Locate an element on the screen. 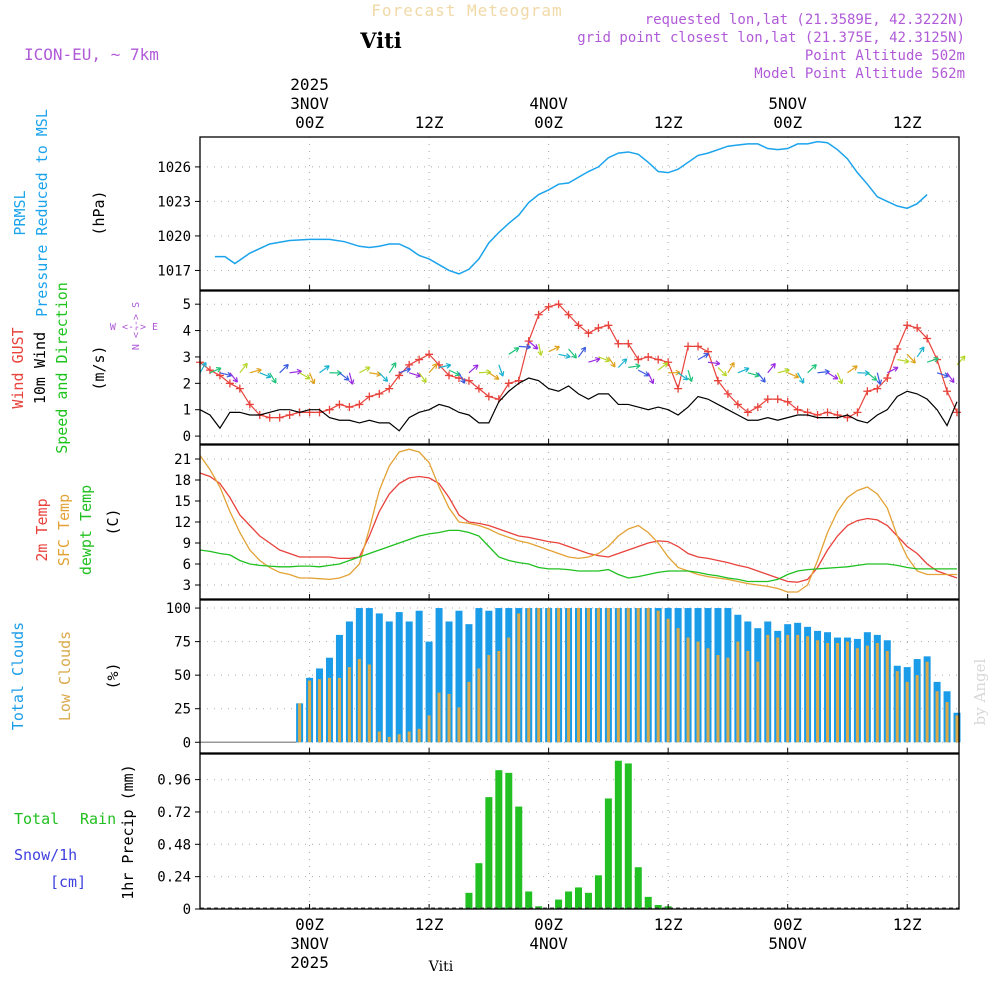  time-label-bottom: 2025 is located at coordinates (309, 962).